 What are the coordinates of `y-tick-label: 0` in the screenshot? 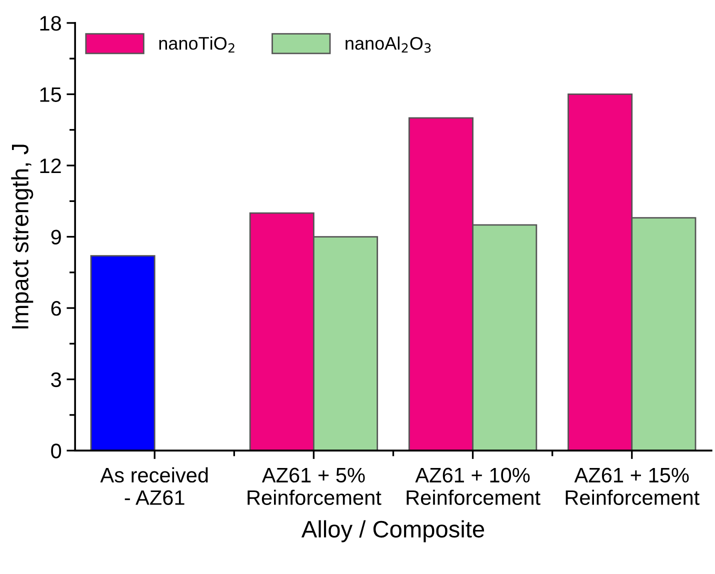 It's located at (56, 451).